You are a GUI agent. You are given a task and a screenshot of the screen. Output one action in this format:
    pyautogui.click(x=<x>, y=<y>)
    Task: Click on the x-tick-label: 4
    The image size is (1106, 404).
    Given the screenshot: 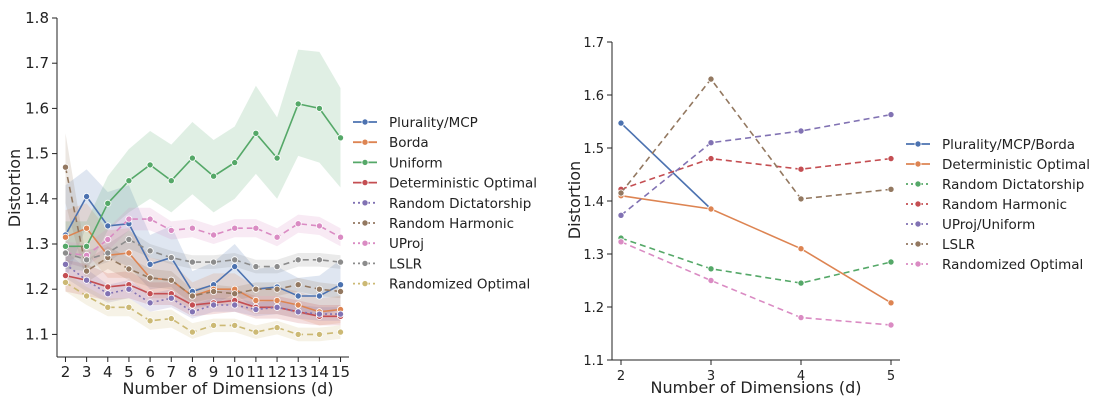 What is the action you would take?
    pyautogui.click(x=108, y=372)
    